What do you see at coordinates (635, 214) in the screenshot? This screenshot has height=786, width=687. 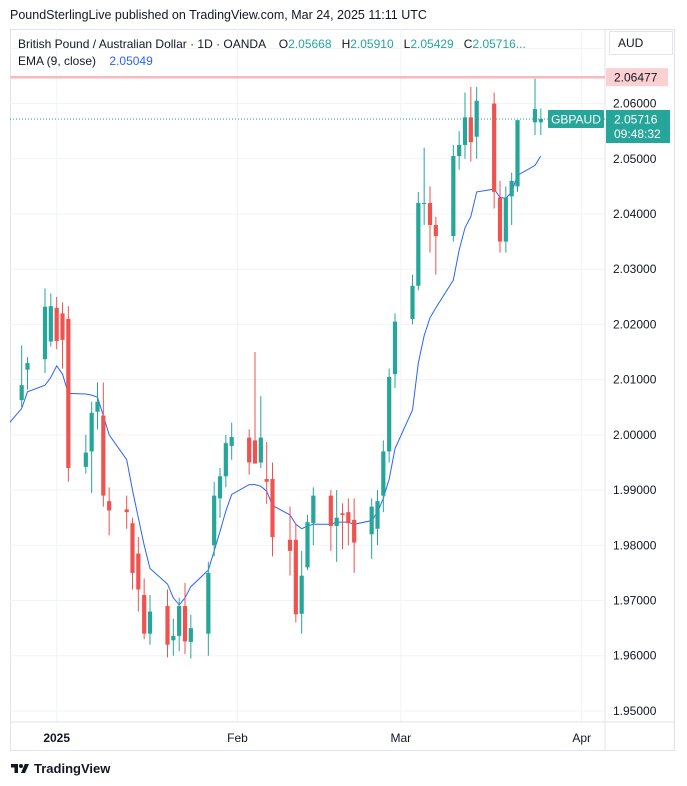 I see `y-tick-label: 2.04000` at bounding box center [635, 214].